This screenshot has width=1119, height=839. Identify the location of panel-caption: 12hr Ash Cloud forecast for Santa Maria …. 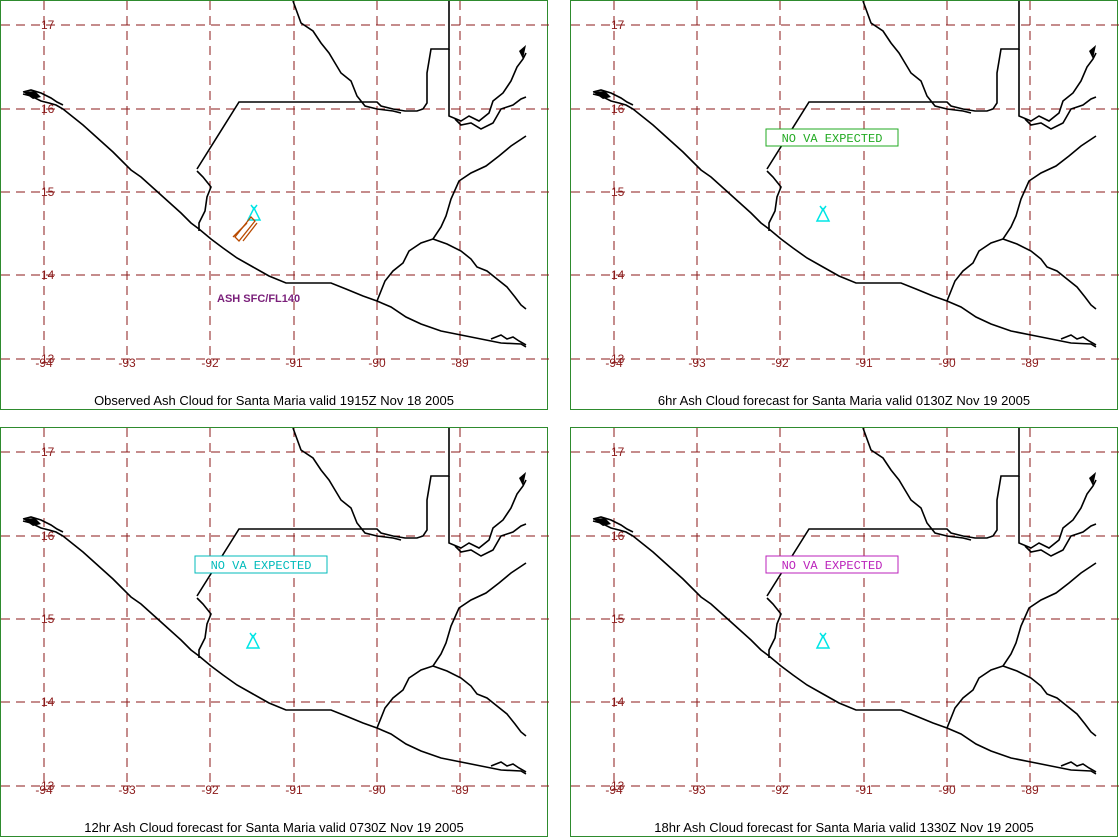
(274, 827).